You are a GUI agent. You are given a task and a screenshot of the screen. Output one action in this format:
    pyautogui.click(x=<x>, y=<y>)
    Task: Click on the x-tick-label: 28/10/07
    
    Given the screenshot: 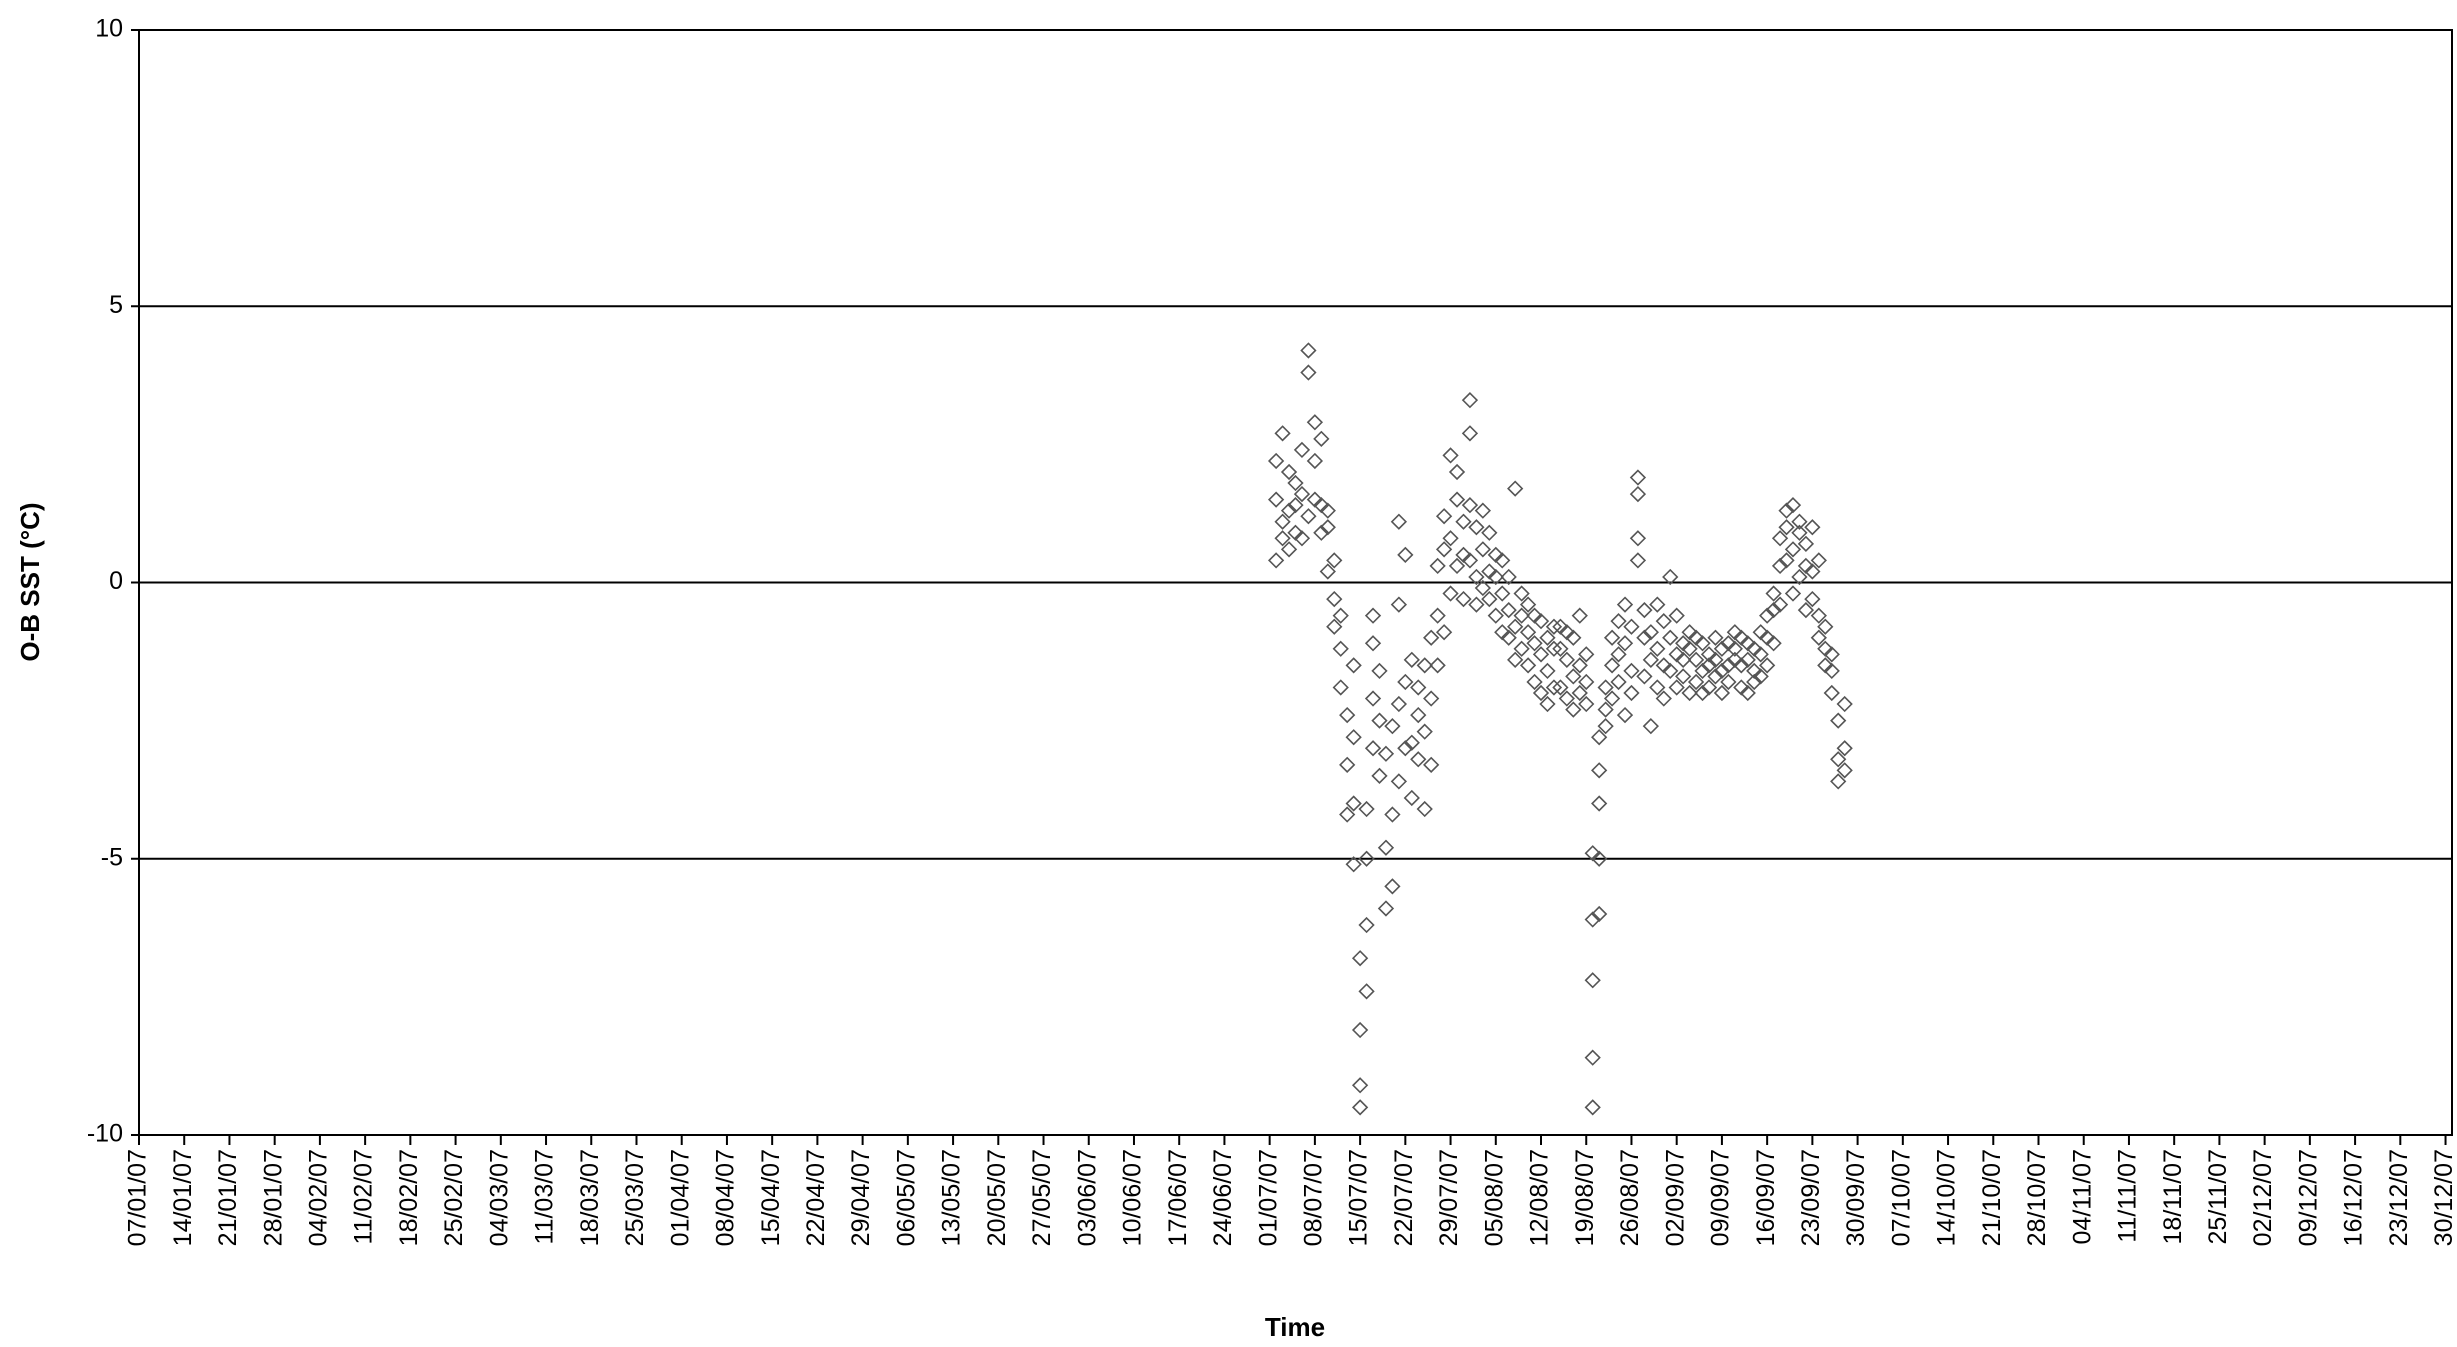 What is the action you would take?
    pyautogui.click(x=2037, y=1197)
    